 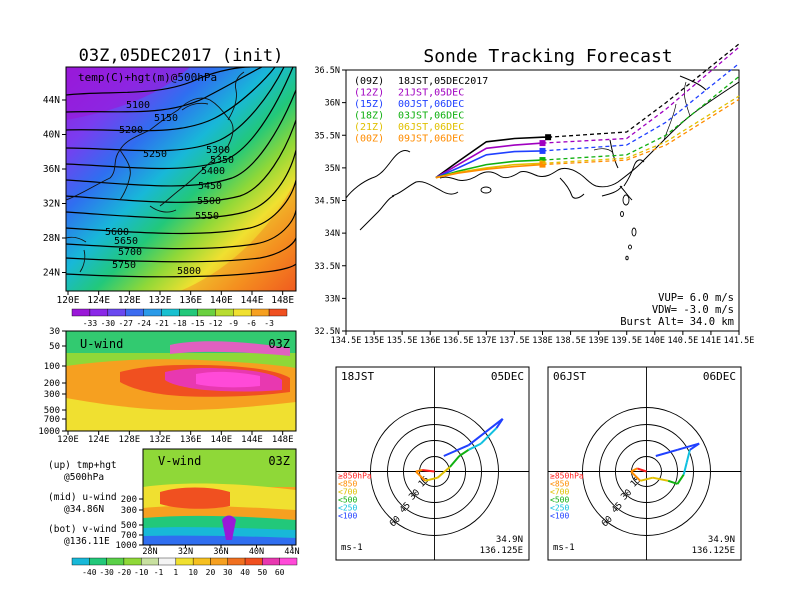 I want to click on hodograph-pressure-legend: ≥850hPa, so click(x=567, y=476).